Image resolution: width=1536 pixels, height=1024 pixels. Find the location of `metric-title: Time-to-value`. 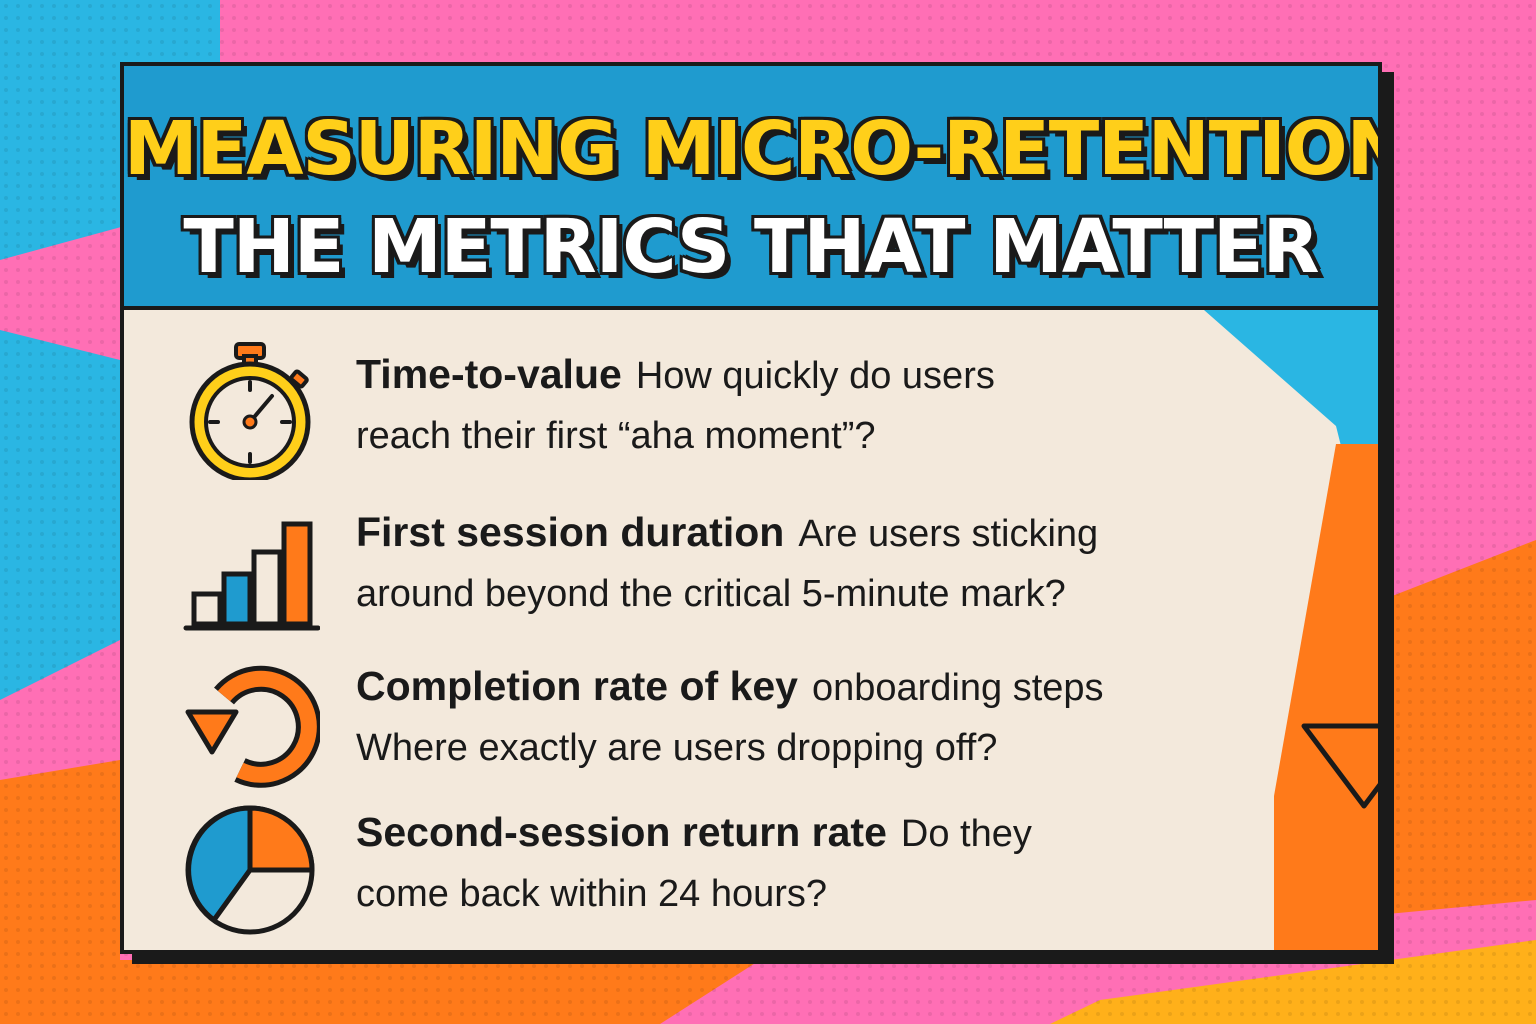

metric-title: Time-to-value is located at coordinates (489, 374).